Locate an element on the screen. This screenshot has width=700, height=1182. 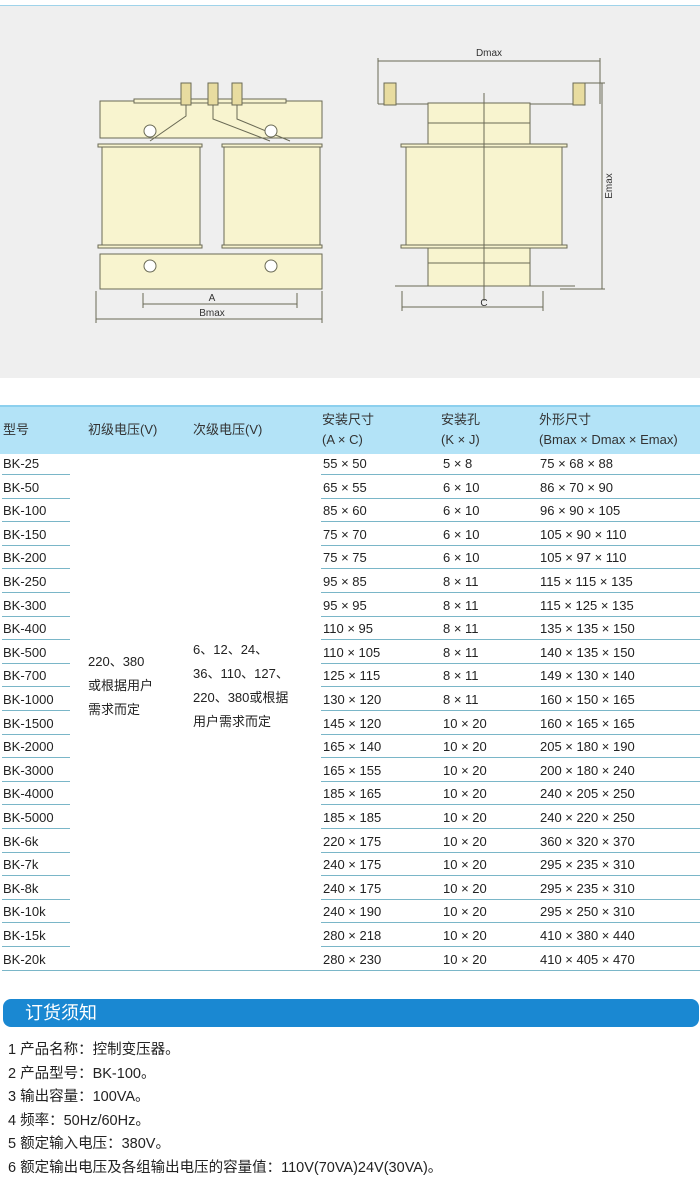
mount-size-cell: 95 × 85 is located at coordinates (345, 581).